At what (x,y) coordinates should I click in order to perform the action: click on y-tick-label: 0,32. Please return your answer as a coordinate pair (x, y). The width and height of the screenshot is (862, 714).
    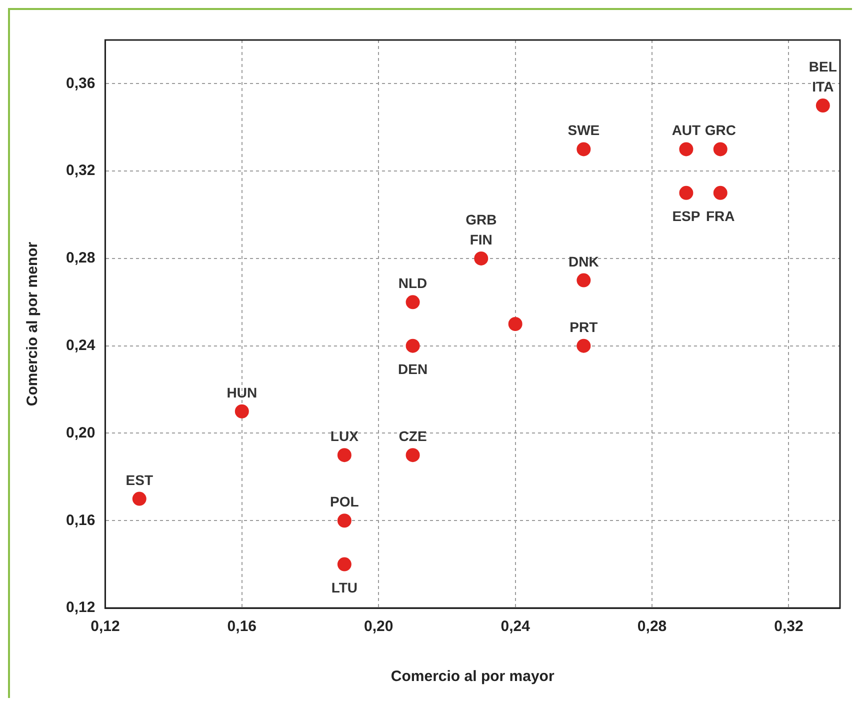
    Looking at the image, I should click on (81, 171).